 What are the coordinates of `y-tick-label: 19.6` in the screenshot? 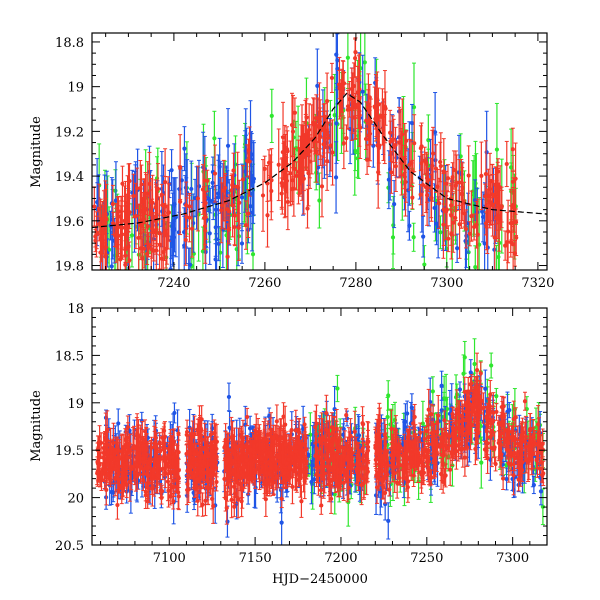 It's located at (69, 222).